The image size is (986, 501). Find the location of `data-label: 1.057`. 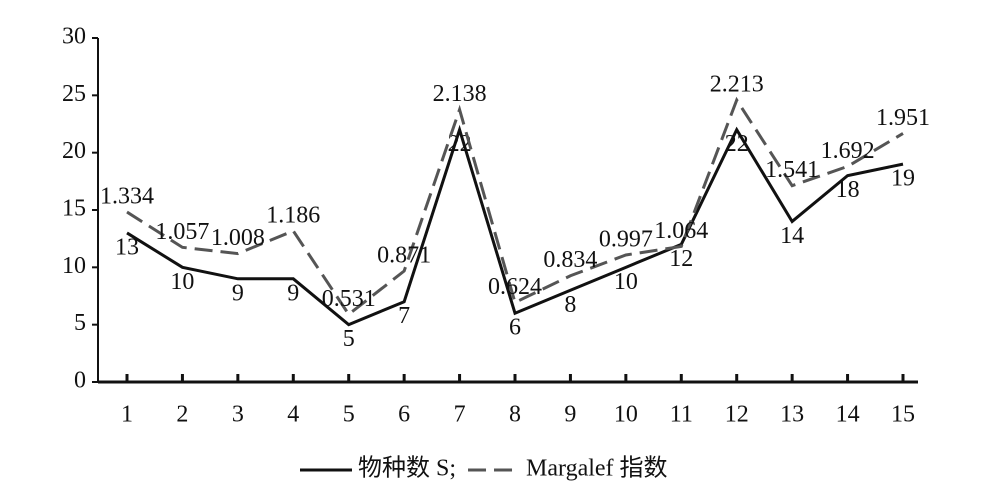

data-label: 1.057 is located at coordinates (182, 232).